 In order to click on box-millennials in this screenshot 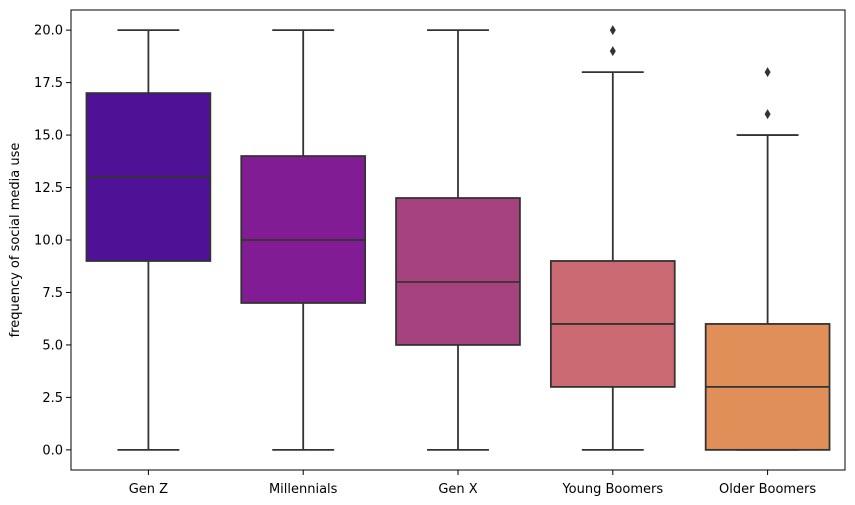, I will do `click(303, 229)`.